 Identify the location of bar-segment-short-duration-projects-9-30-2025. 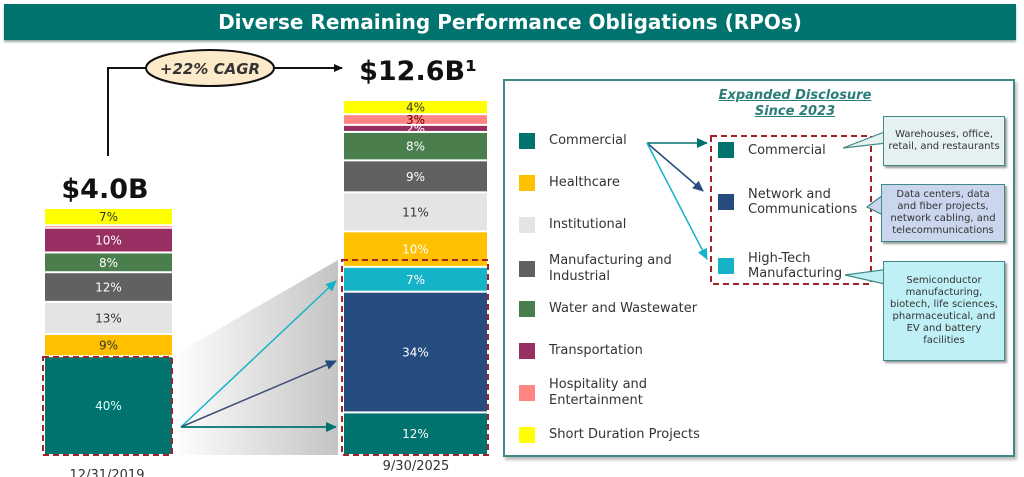
(415, 107).